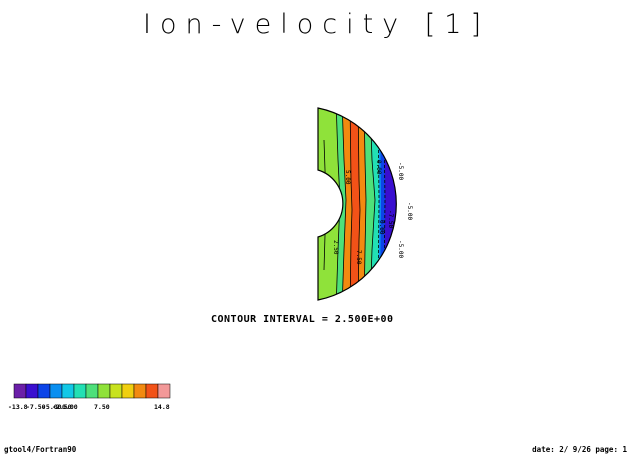 This screenshot has height=458, width=633. Describe the element at coordinates (70, 407) in the screenshot. I see `colorbar-tick-label: 0.00` at that location.